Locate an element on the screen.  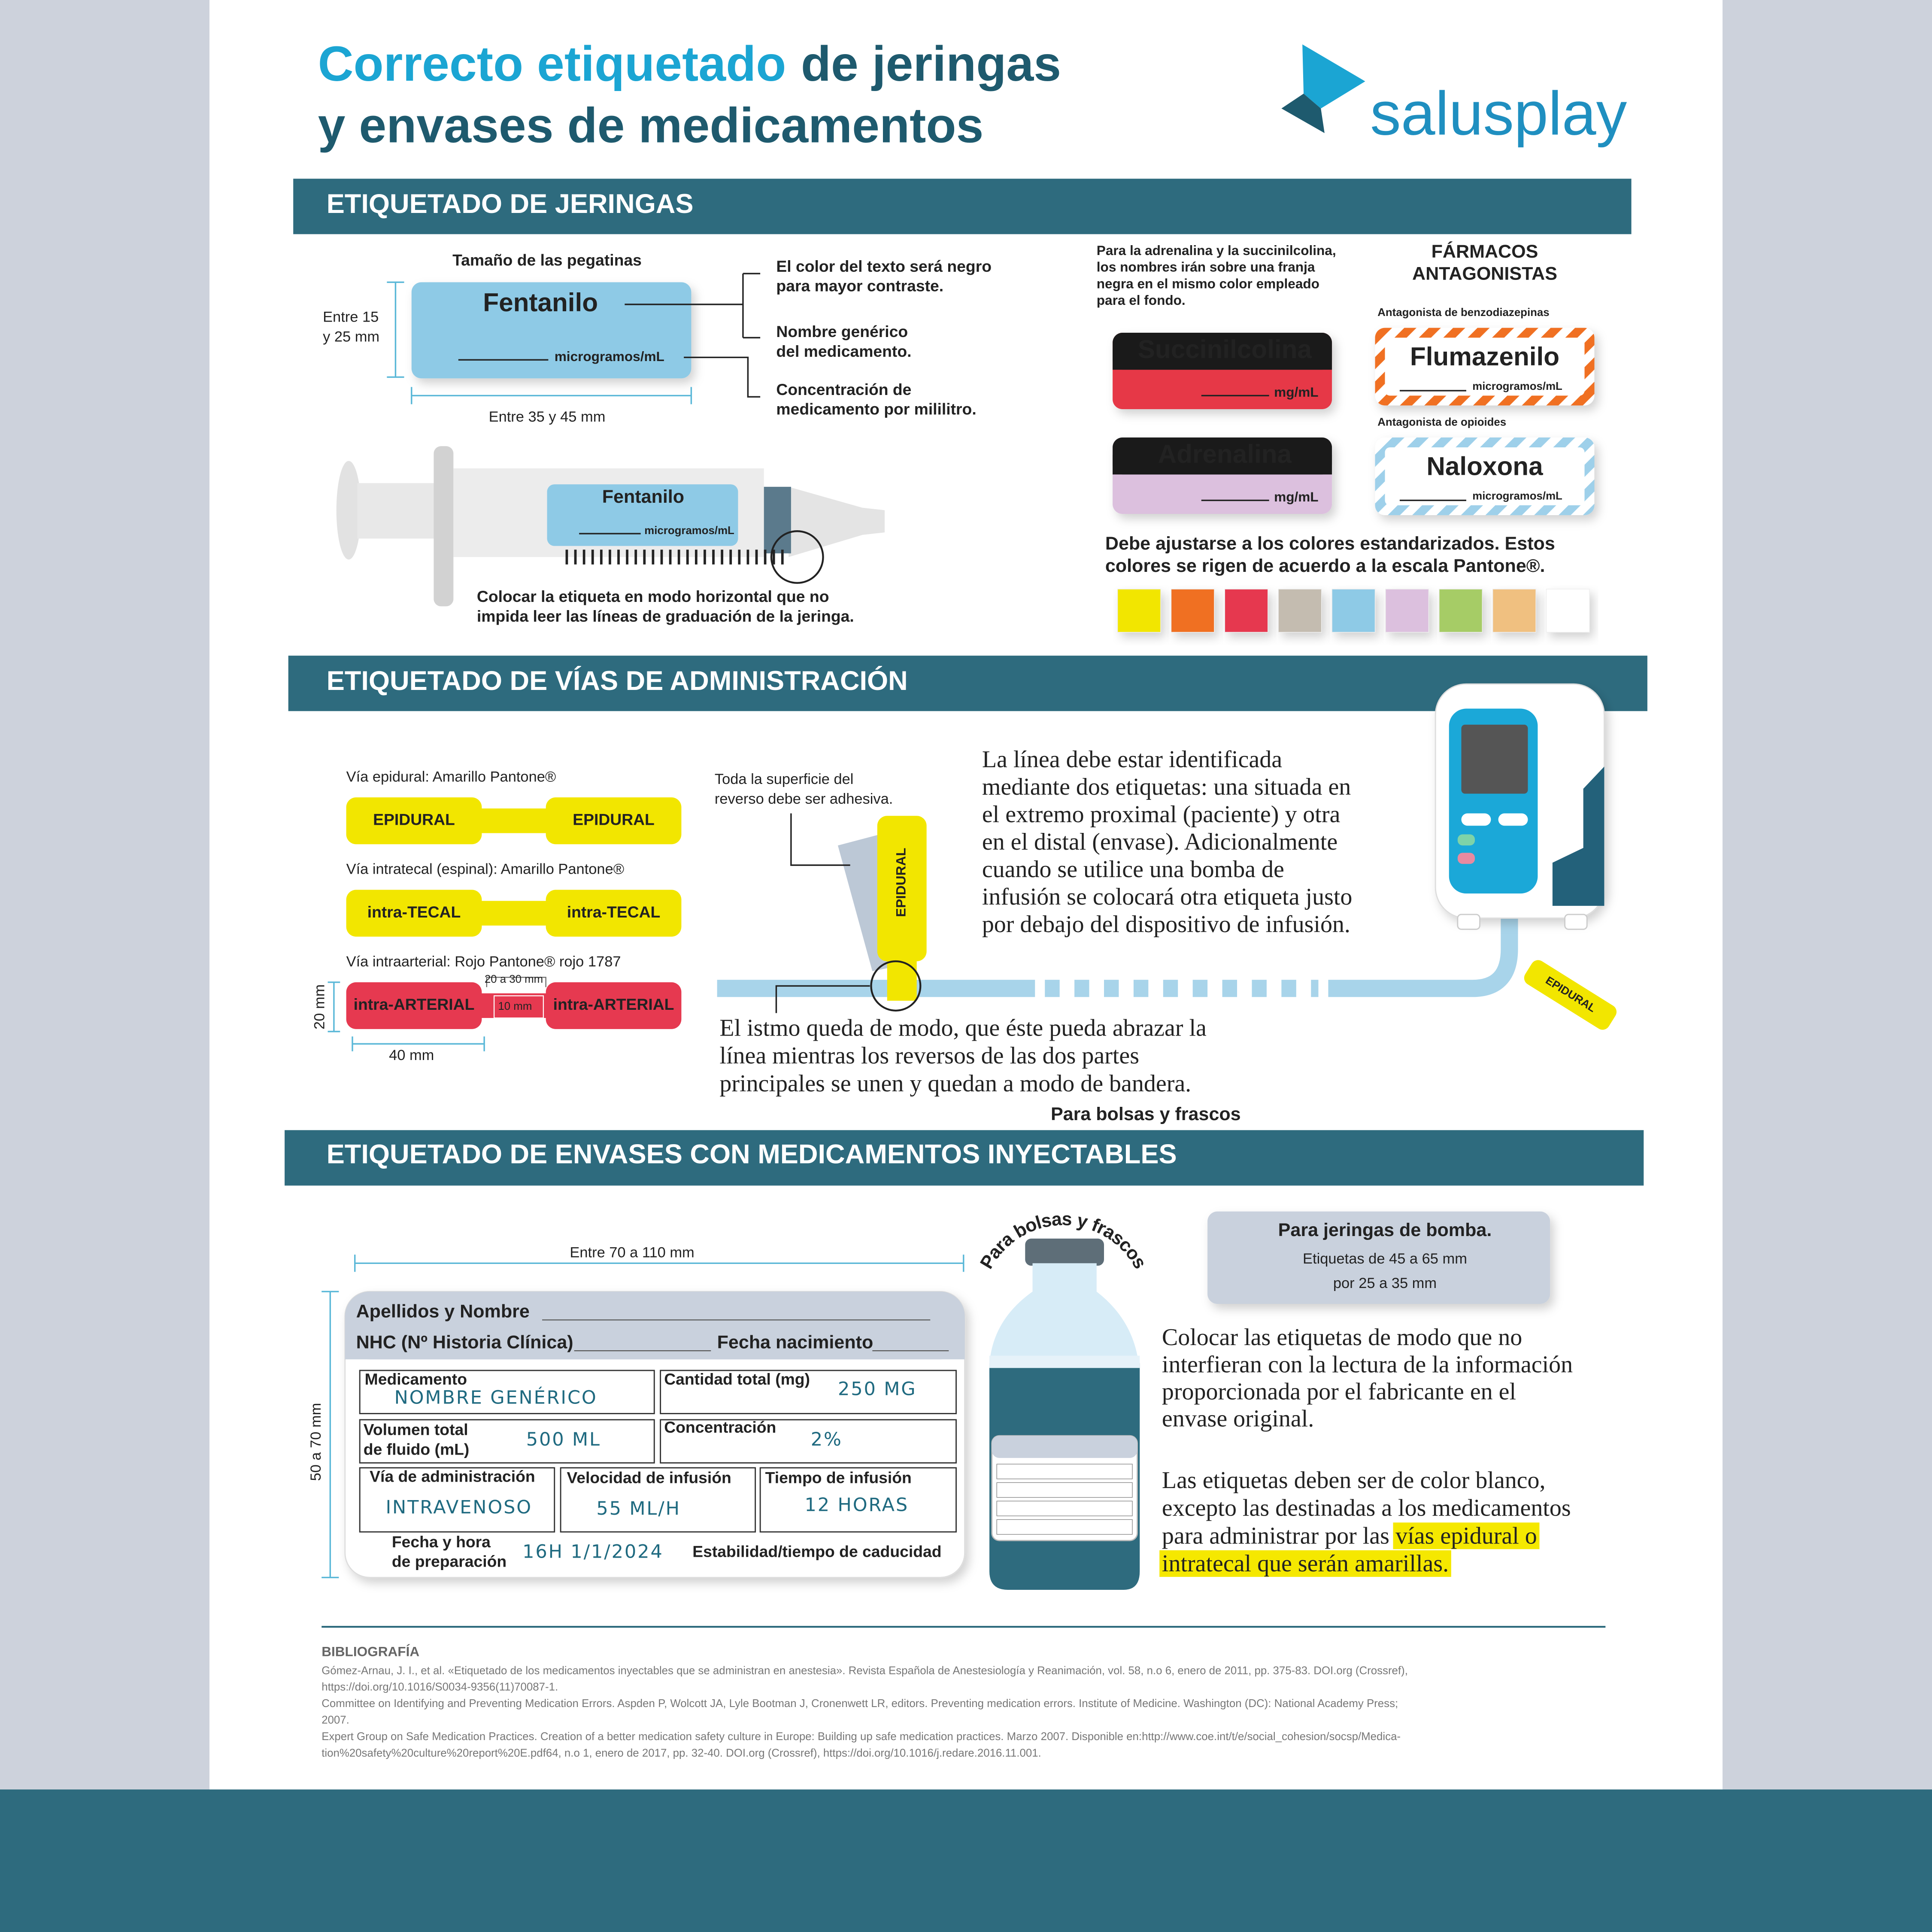
info-box is located at coordinates (1378, 1257).